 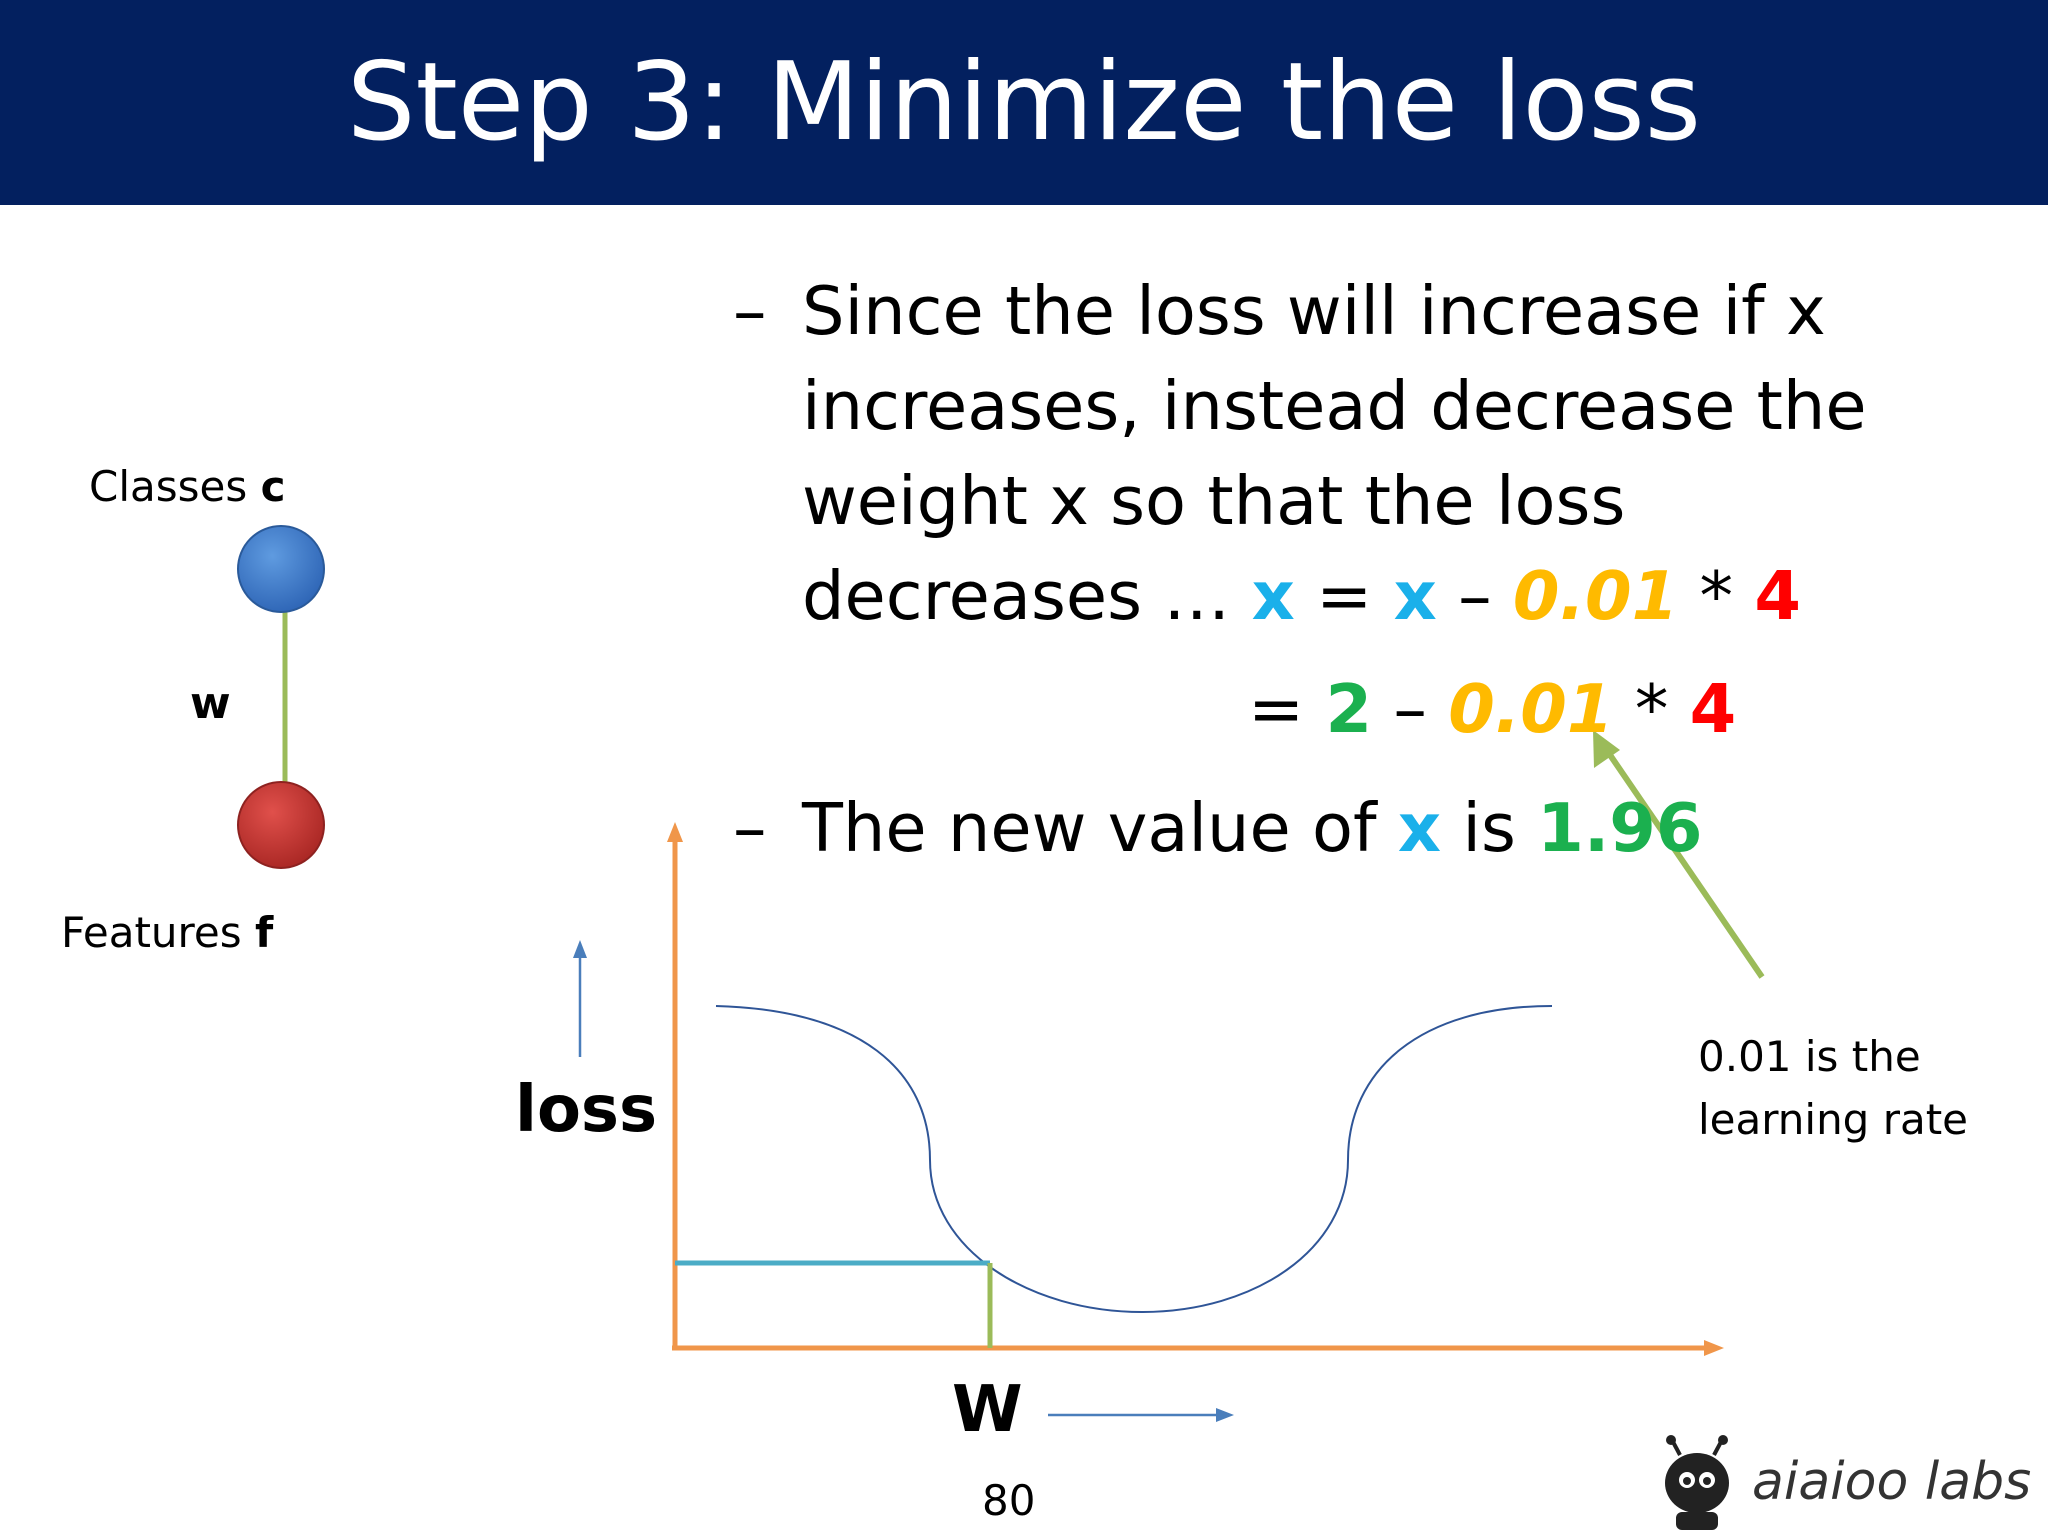 What do you see at coordinates (1410, 709) in the screenshot?
I see `eq2-minus: –` at bounding box center [1410, 709].